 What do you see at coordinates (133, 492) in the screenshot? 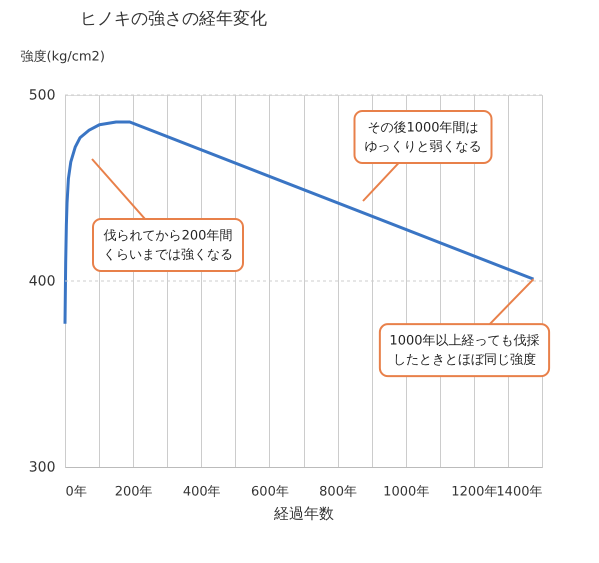
I see `x-tick-label: 200年` at bounding box center [133, 492].